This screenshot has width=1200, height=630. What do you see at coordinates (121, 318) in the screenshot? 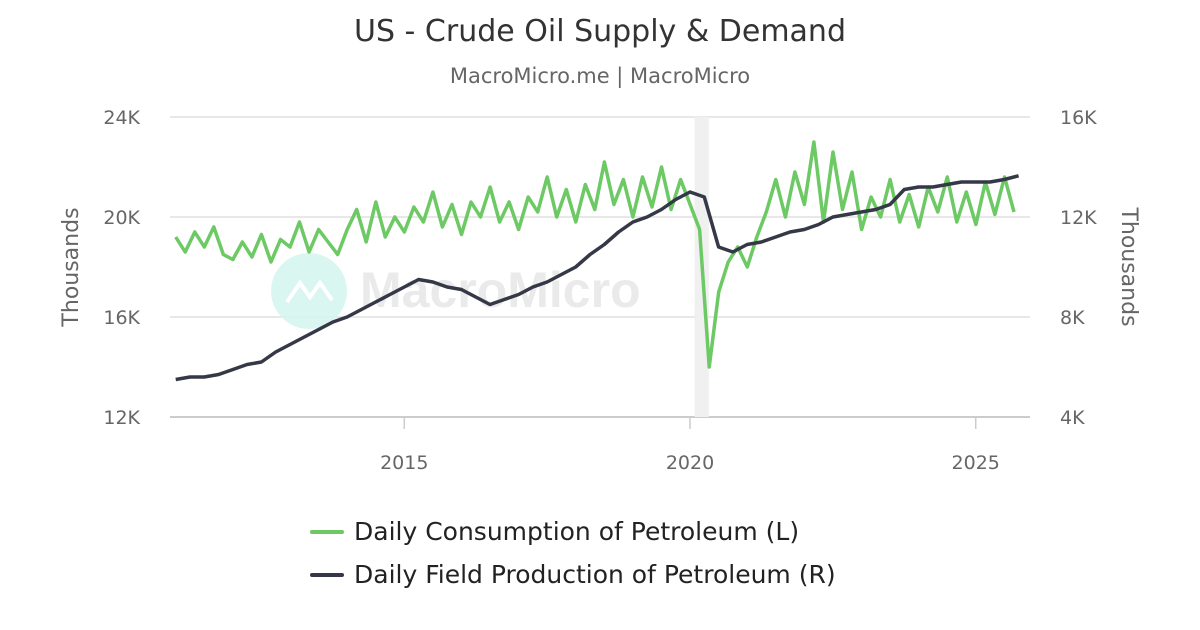
I see `y-left-tick-label: 16K` at bounding box center [121, 318].